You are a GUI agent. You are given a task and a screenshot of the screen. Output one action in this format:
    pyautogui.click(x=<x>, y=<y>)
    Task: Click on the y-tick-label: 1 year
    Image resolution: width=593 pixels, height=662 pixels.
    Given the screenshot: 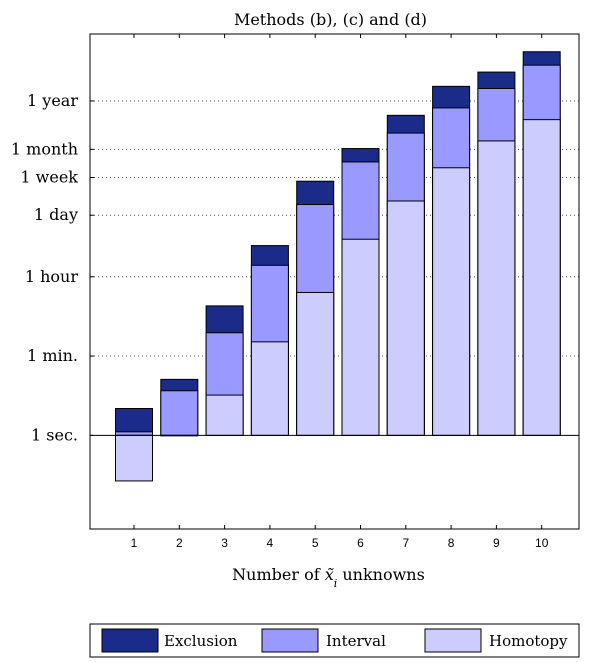 What is the action you would take?
    pyautogui.click(x=52, y=100)
    